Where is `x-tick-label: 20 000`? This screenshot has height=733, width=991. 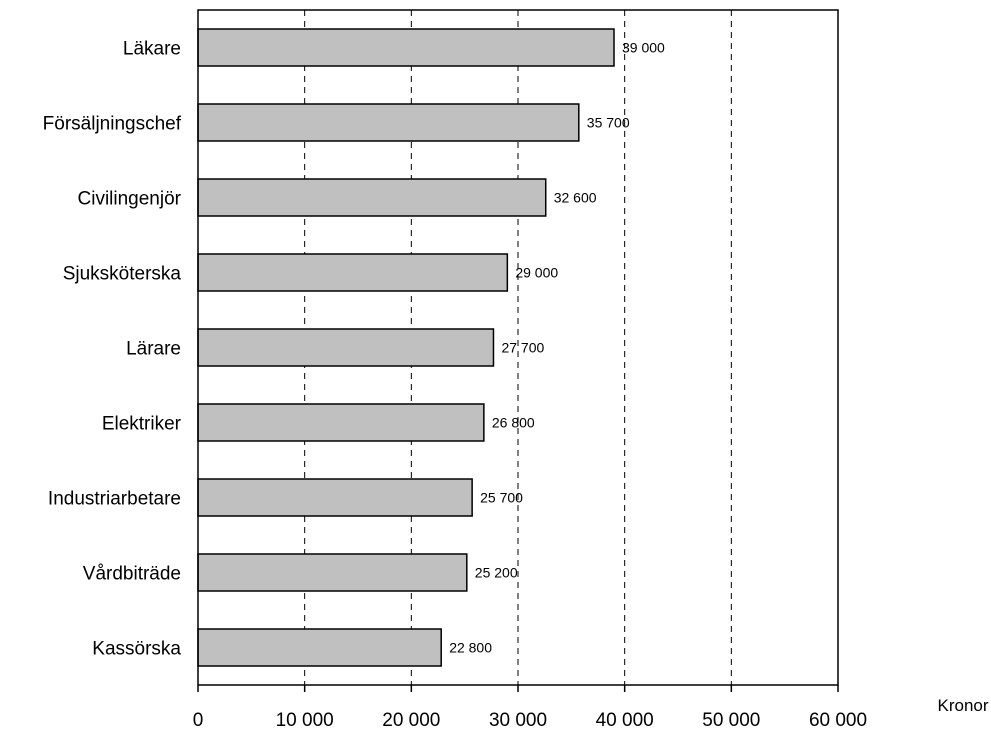 x-tick-label: 20 000 is located at coordinates (411, 720).